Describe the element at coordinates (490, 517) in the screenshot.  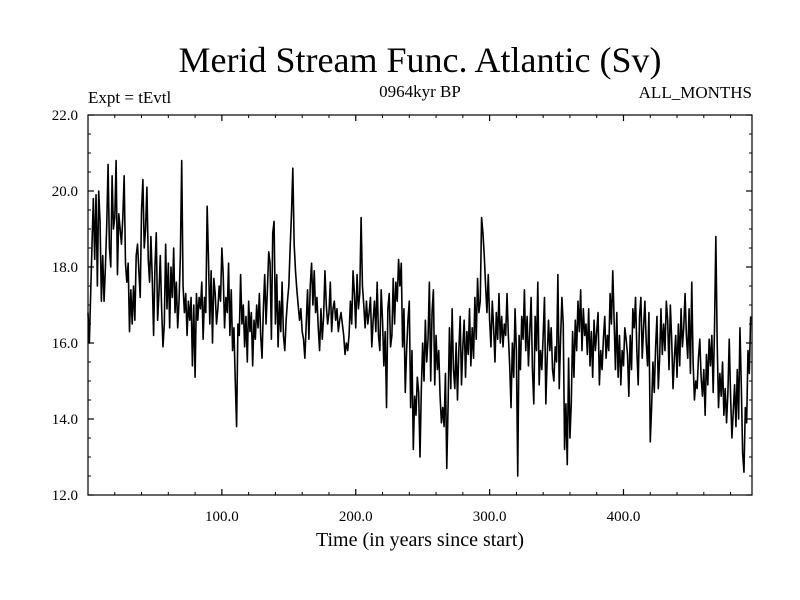
I see `x-tick-label: 300.0` at that location.